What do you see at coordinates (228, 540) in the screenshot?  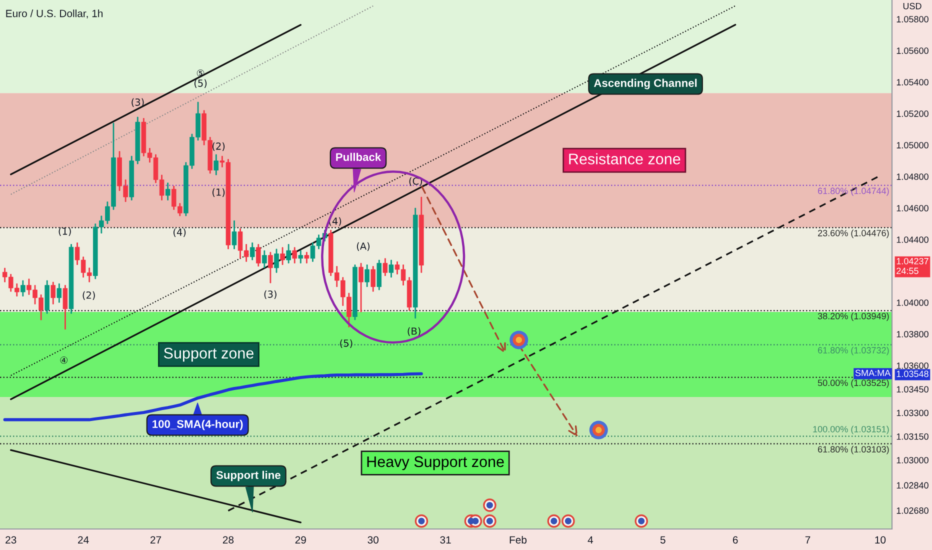 I see `x-tick-label: 28` at bounding box center [228, 540].